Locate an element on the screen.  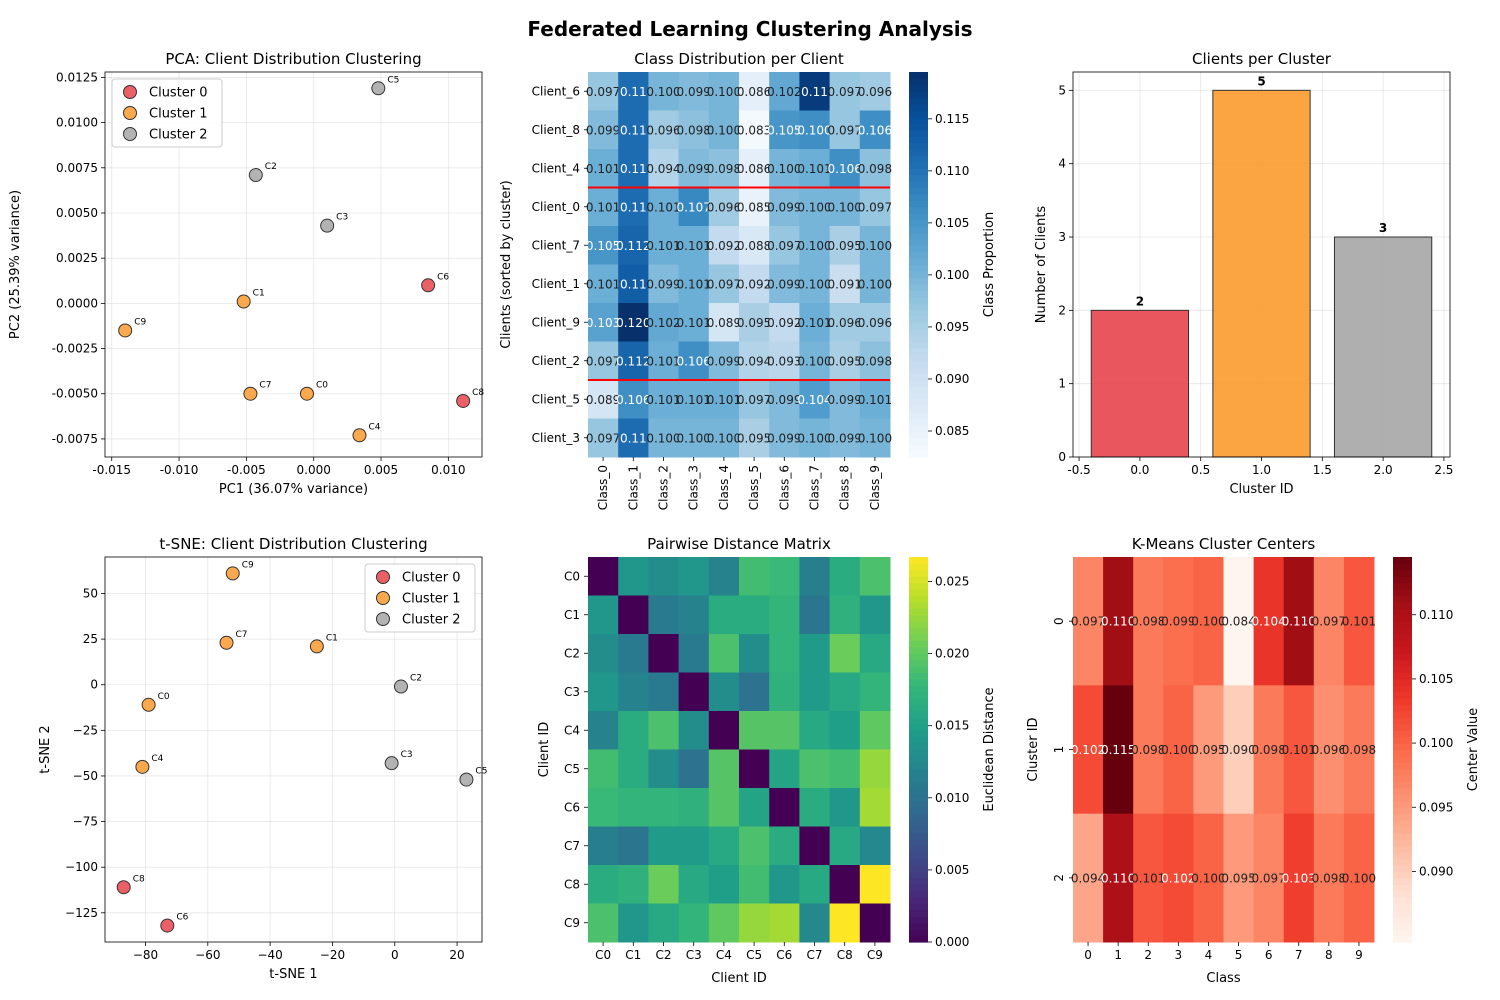
y-tick-label: −100 is located at coordinates (81, 867).